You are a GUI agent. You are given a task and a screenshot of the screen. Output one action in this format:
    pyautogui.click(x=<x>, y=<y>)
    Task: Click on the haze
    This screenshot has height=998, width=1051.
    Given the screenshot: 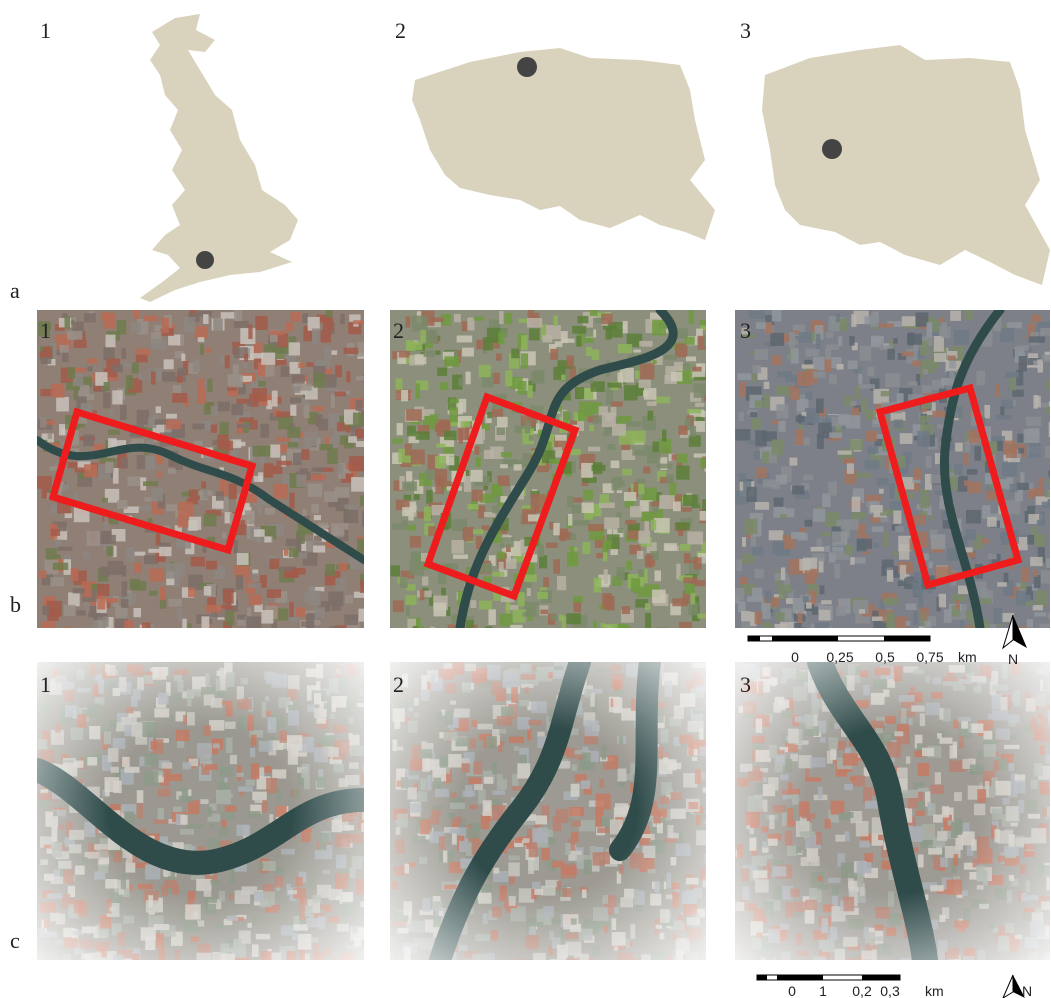 What is the action you would take?
    pyautogui.click(x=200, y=811)
    